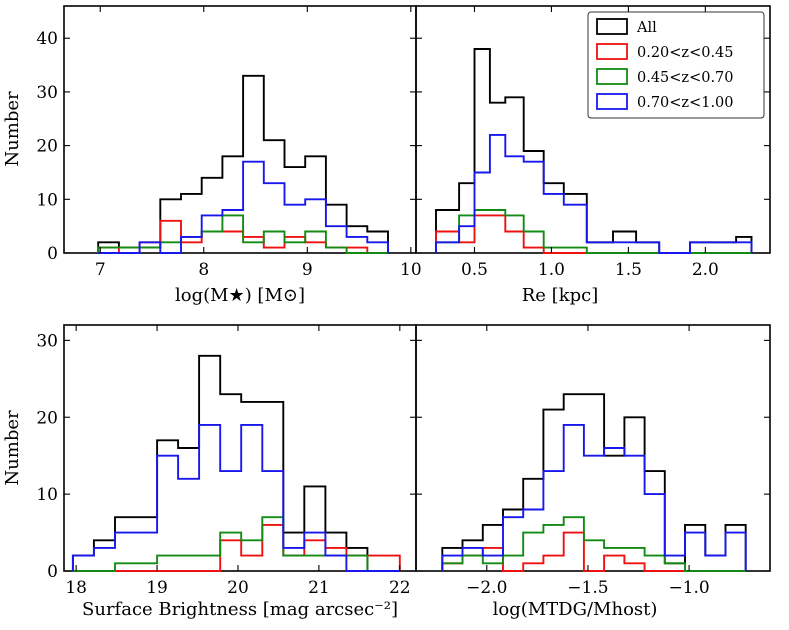 Image resolution: width=789 pixels, height=630 pixels. I want to click on x-tick-label: 19, so click(157, 588).